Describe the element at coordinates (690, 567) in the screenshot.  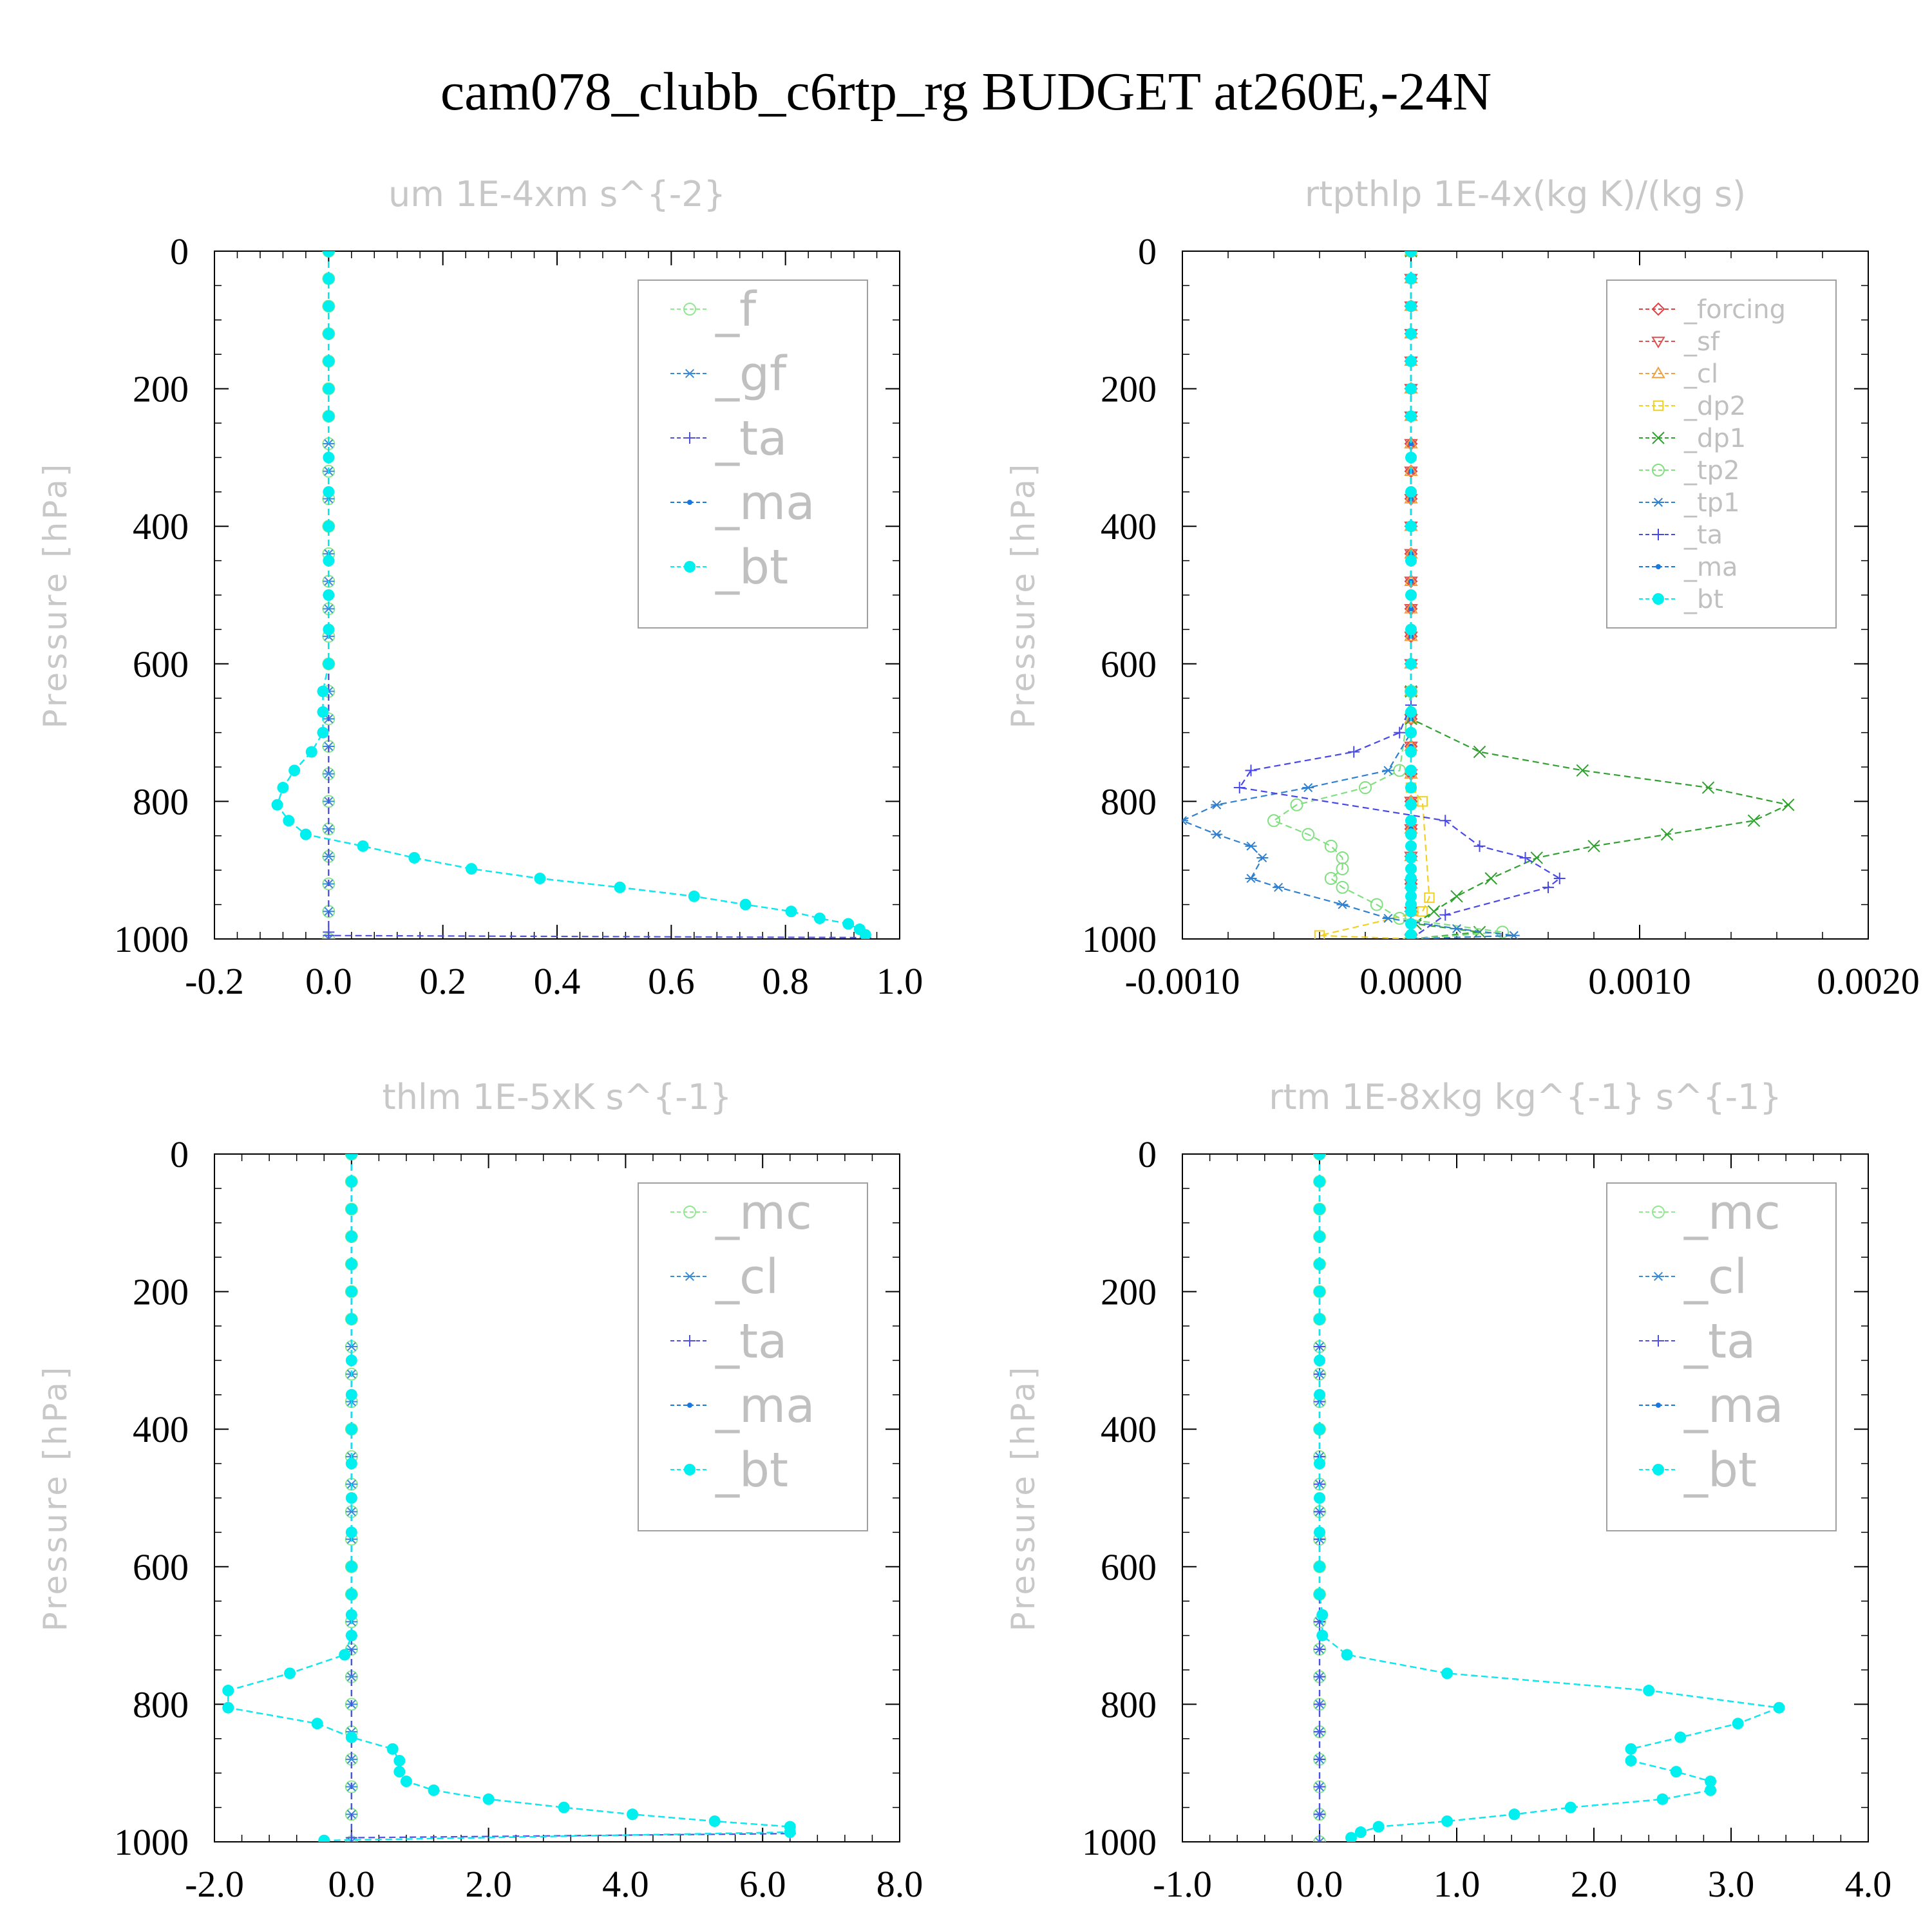
I see `legend-bt-marker` at that location.